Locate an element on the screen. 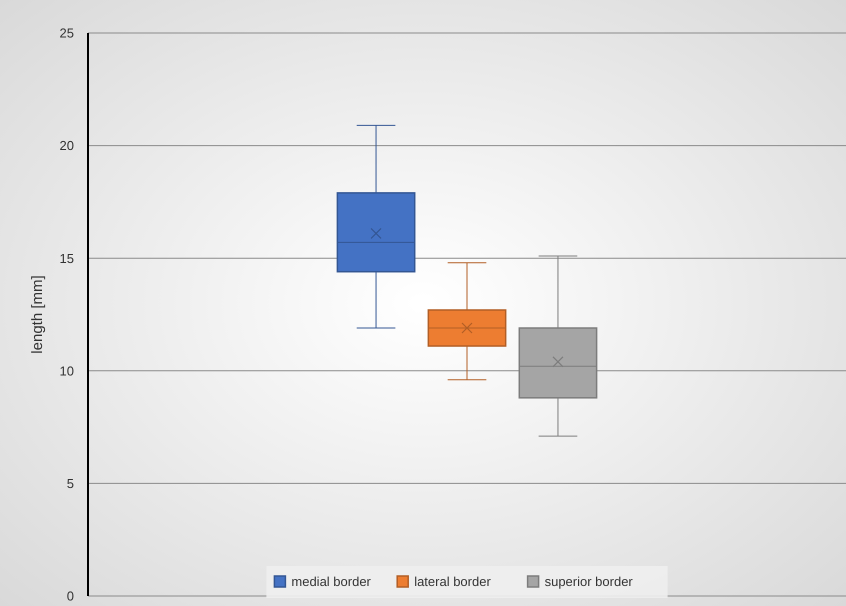 The width and height of the screenshot is (846, 606). y-tick-label: 15 is located at coordinates (67, 258).